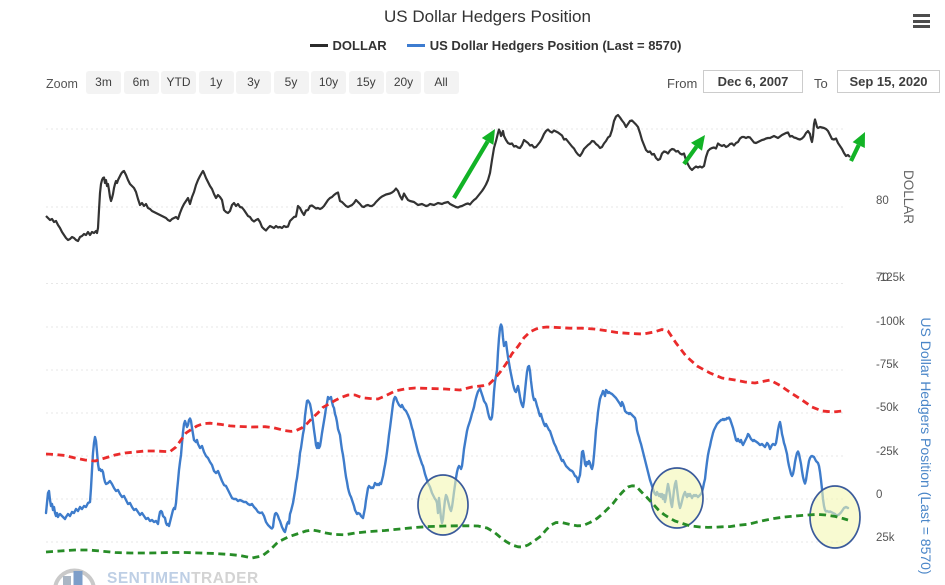  I want to click on svg-text:US Dollar Hedgers Position (La: US Dollar Hedgers Position (Last = 8570), so click(926, 445).